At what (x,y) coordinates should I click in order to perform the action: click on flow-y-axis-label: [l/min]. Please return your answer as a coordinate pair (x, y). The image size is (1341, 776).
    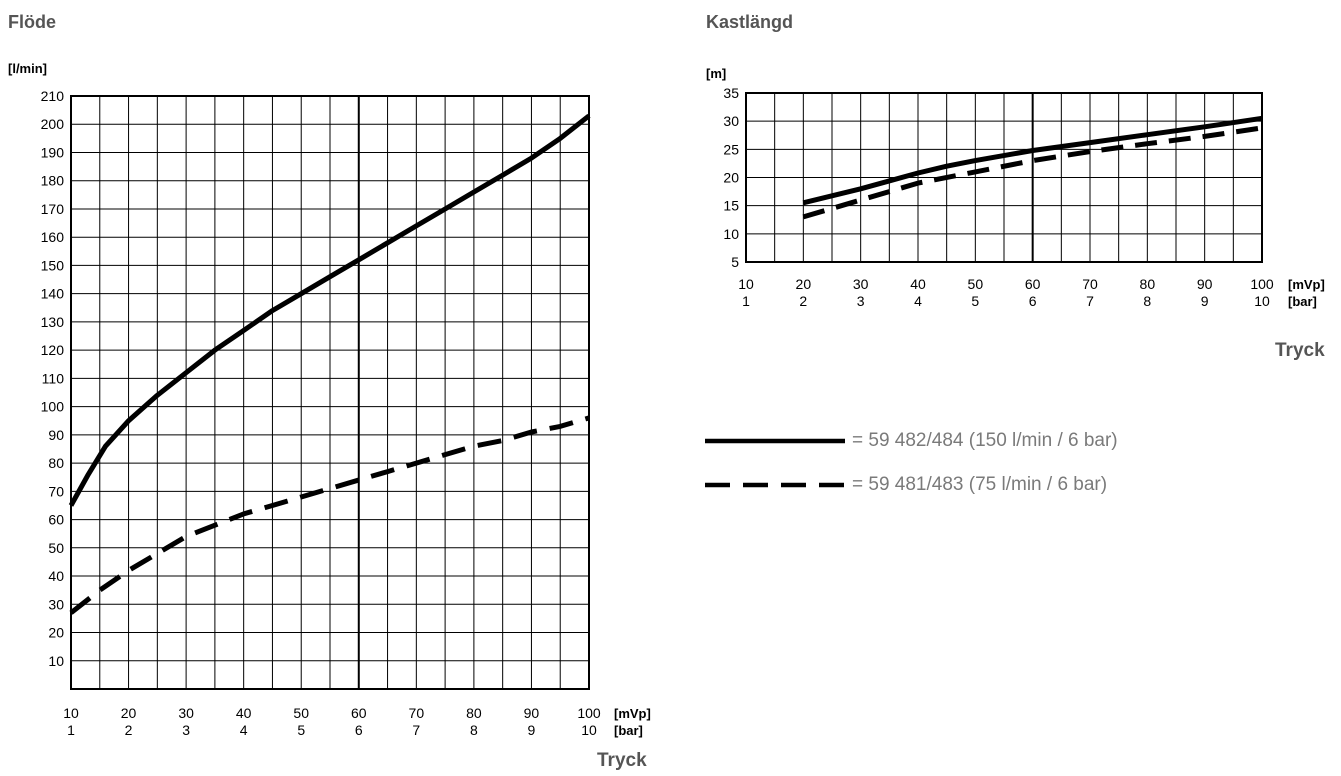
    Looking at the image, I should click on (27, 68).